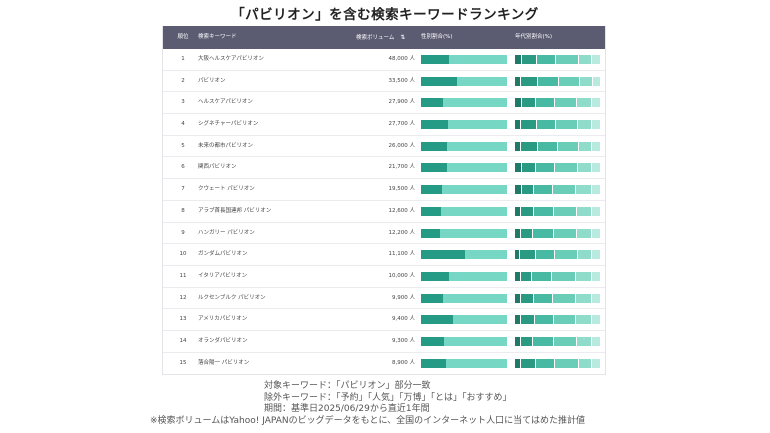  Describe the element at coordinates (183, 319) in the screenshot. I see `rank-cell: 13` at that location.